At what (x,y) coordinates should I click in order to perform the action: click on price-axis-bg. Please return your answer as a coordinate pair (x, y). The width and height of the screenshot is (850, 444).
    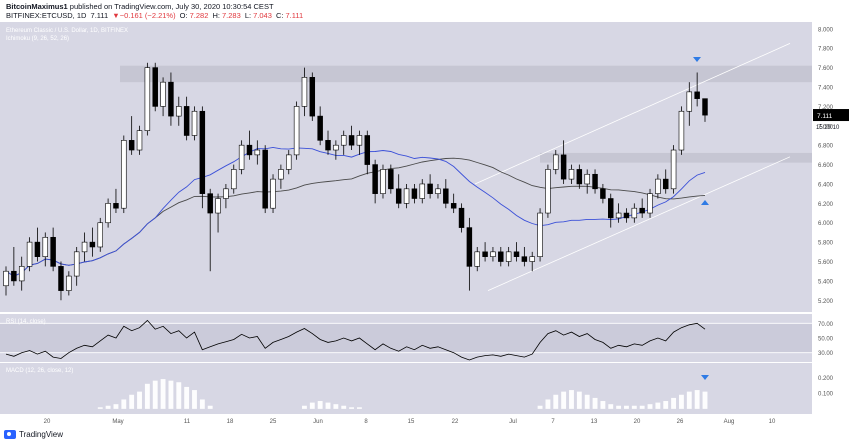
    Looking at the image, I should click on (831, 218).